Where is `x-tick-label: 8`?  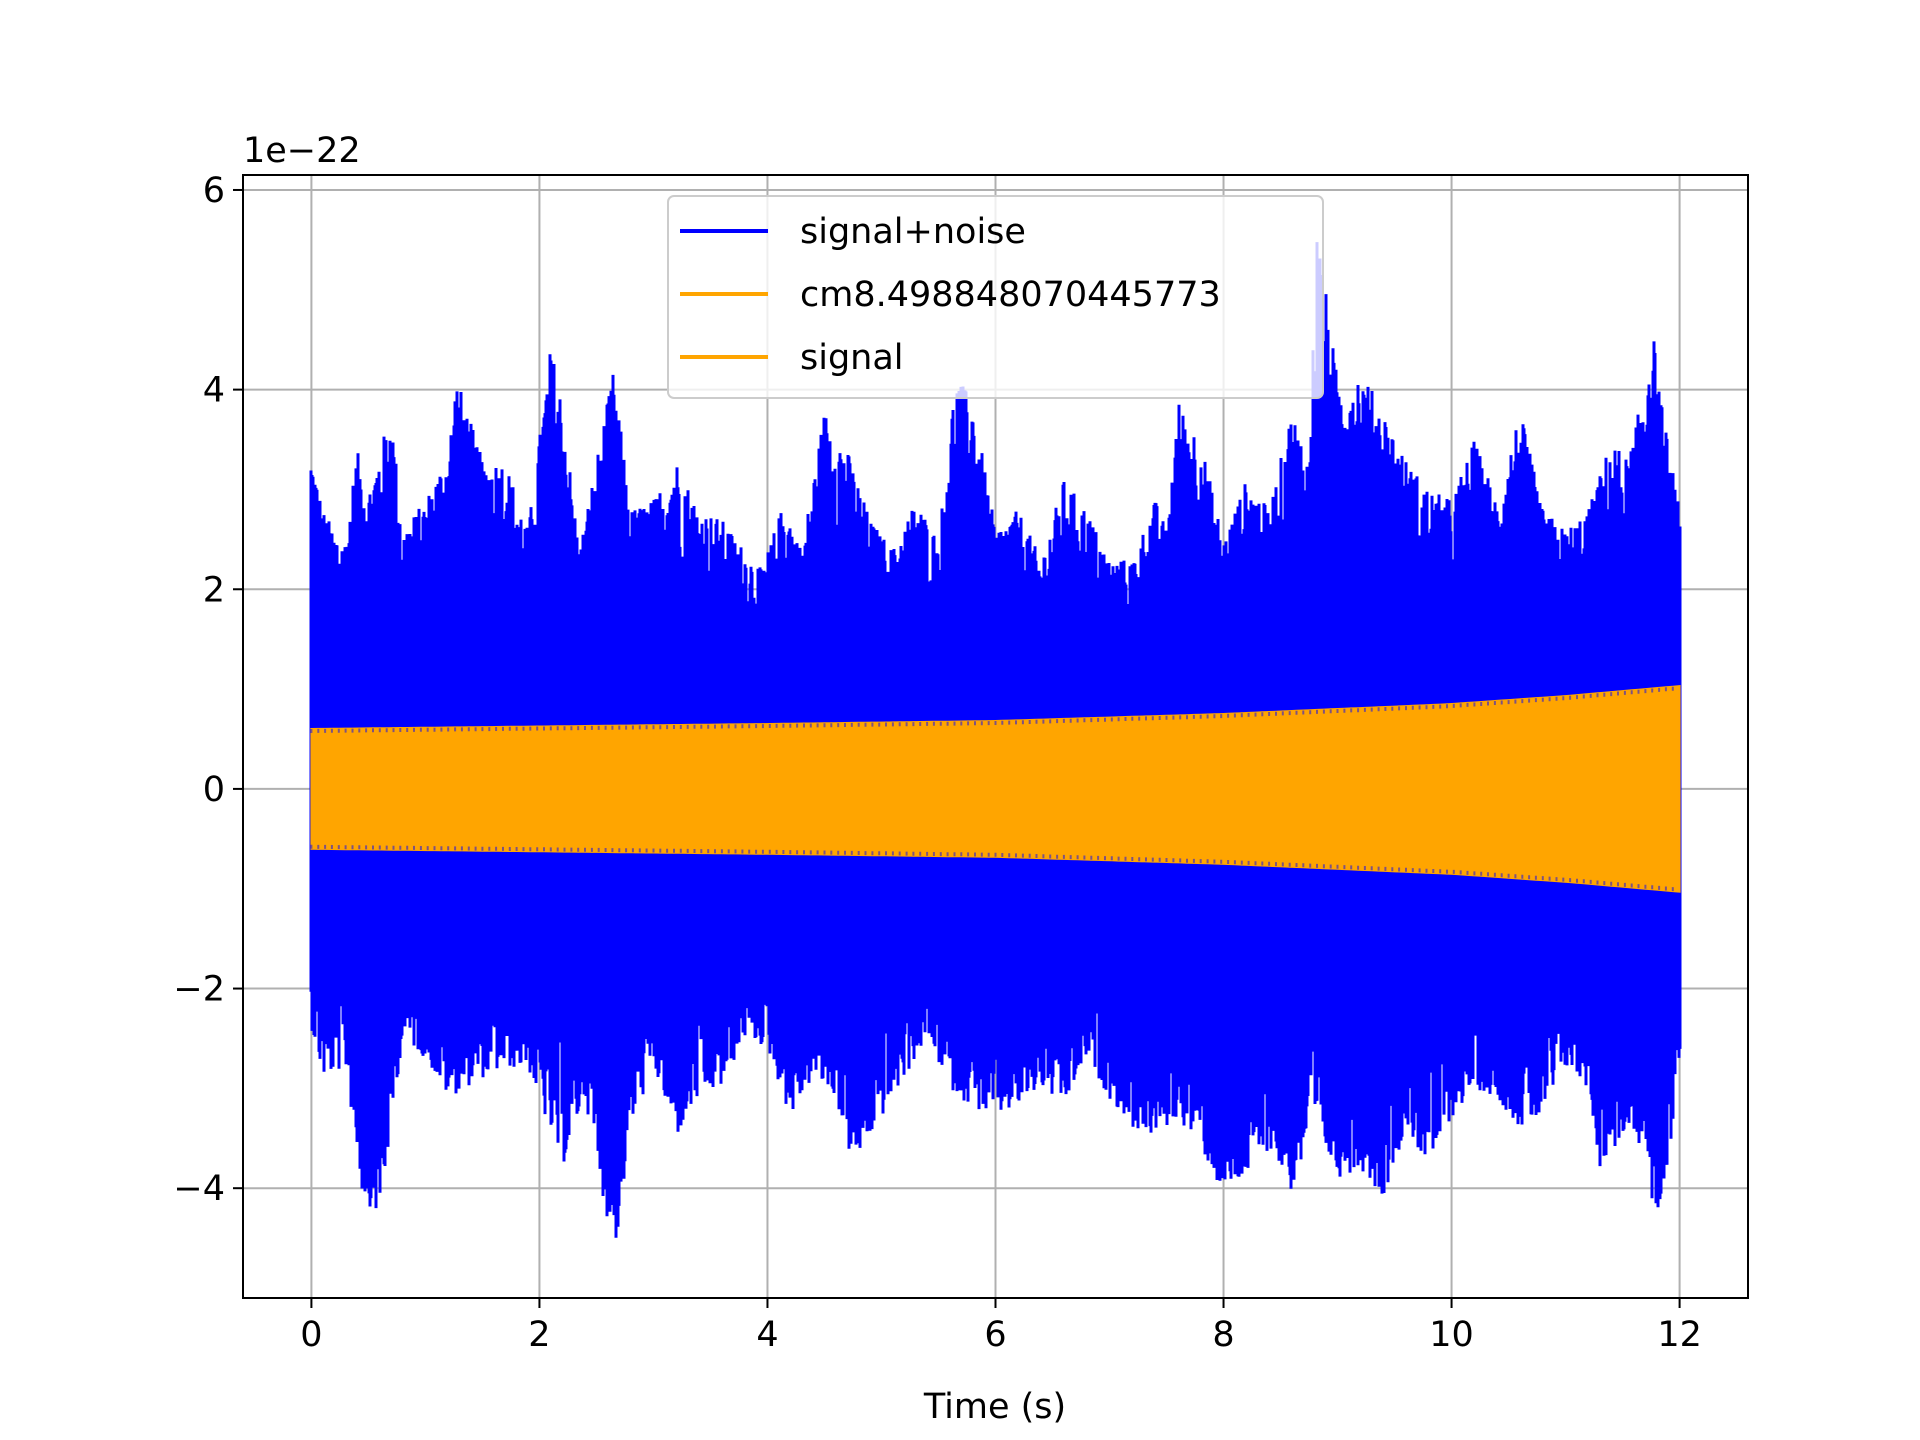 x-tick-label: 8 is located at coordinates (1223, 1335).